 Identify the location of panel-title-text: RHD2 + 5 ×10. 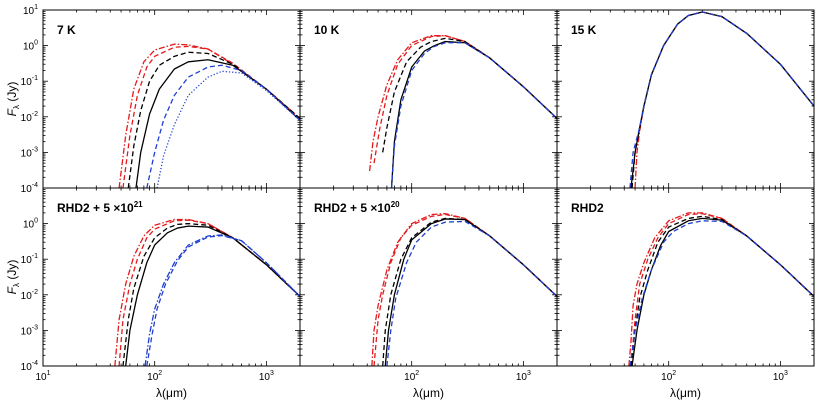
(352, 208).